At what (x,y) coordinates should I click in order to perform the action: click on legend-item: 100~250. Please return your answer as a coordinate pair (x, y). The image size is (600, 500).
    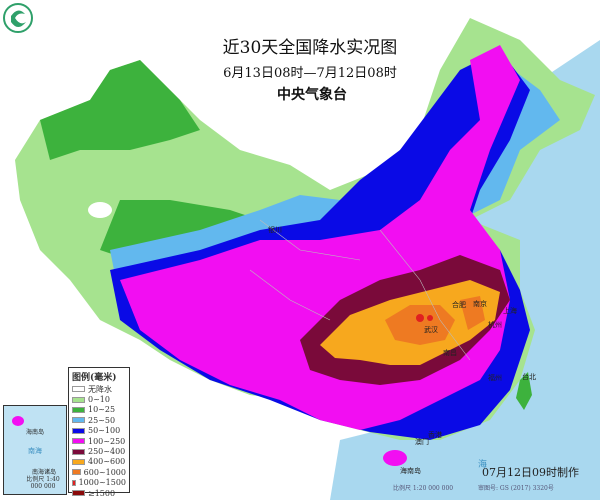
    Looking at the image, I should click on (99, 441).